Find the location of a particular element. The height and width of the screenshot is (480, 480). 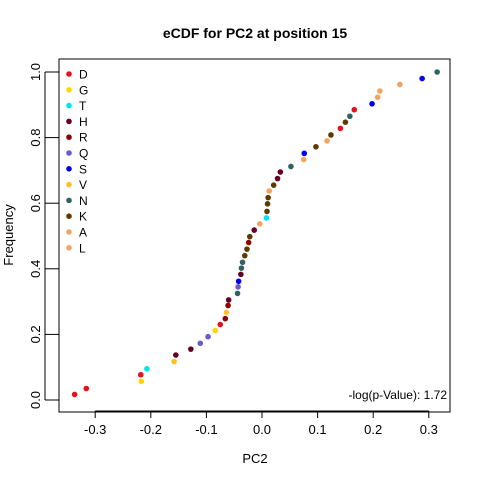

y-axis-label: Frequency is located at coordinates (8, 235).